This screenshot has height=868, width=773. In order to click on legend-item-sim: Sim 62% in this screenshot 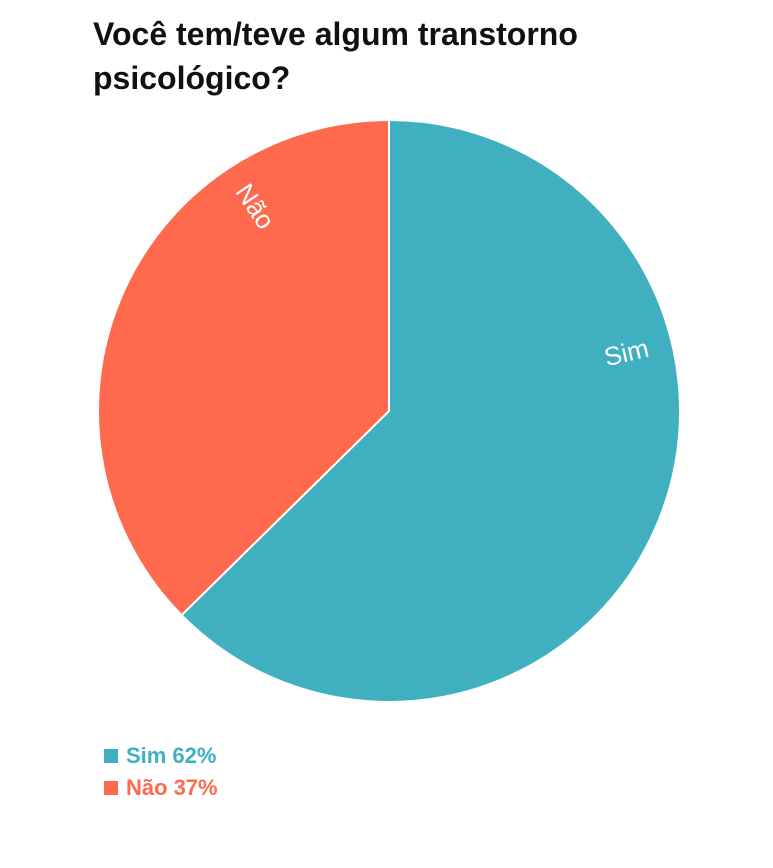, I will do `click(161, 756)`.